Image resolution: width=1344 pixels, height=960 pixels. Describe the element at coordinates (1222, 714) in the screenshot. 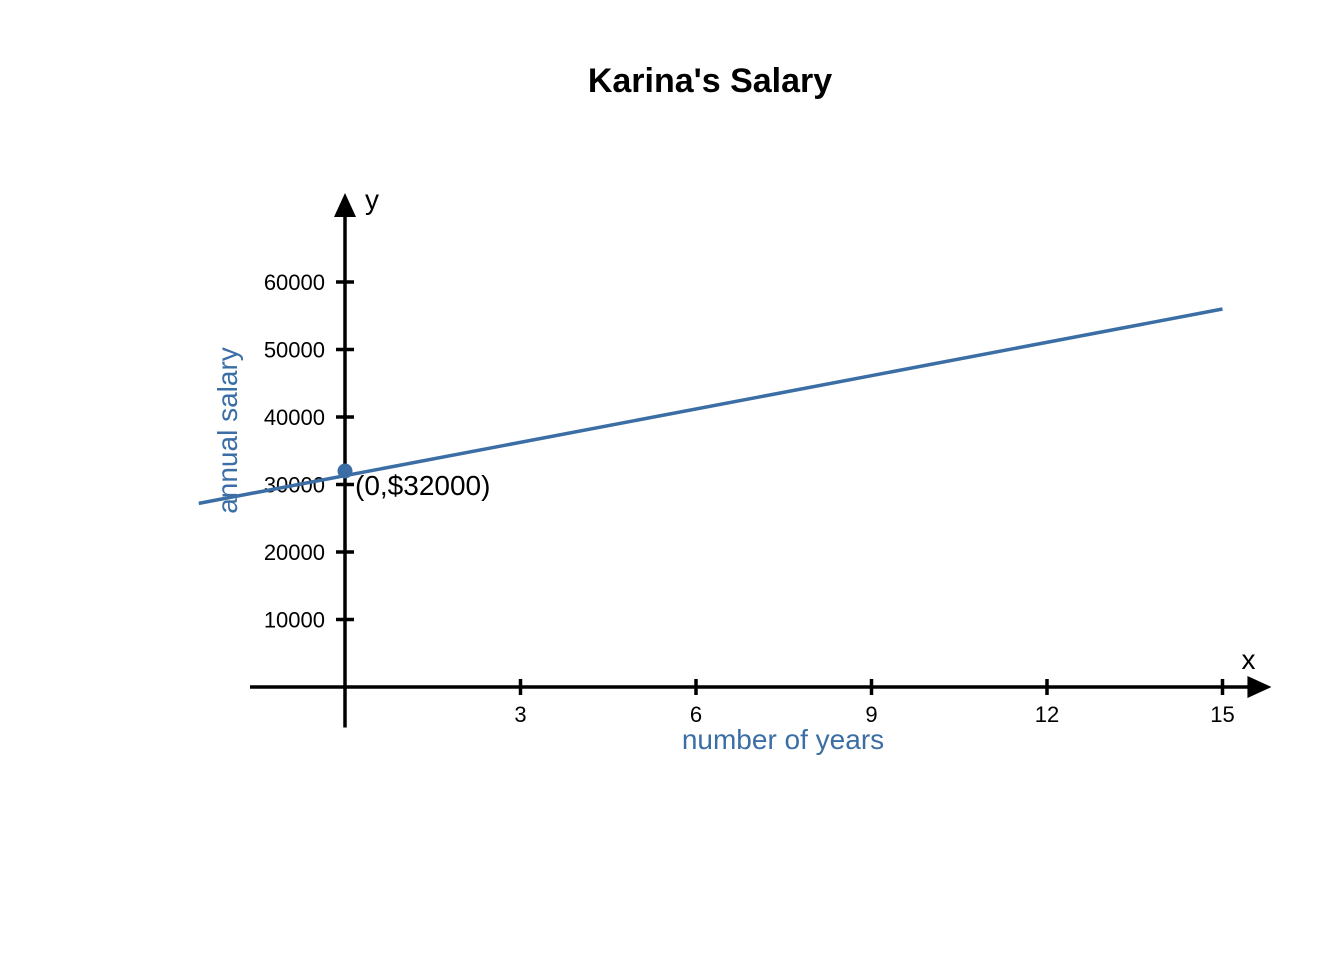

I see `x-tick-label: 15` at that location.